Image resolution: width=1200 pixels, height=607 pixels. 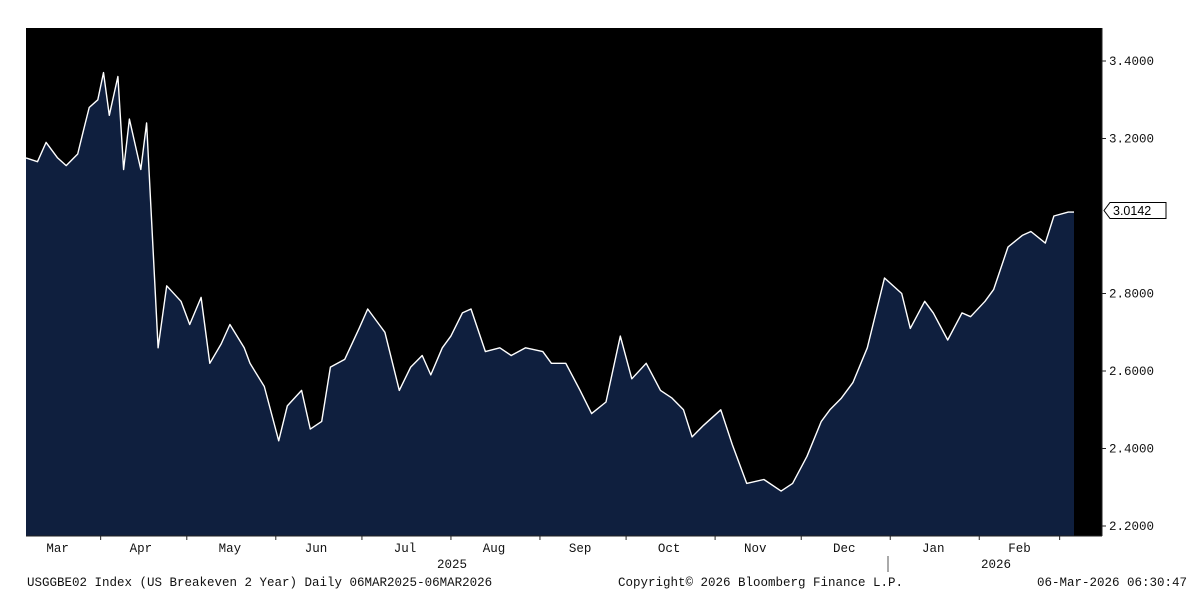 I want to click on x-year-label: 2025, so click(x=452, y=565).